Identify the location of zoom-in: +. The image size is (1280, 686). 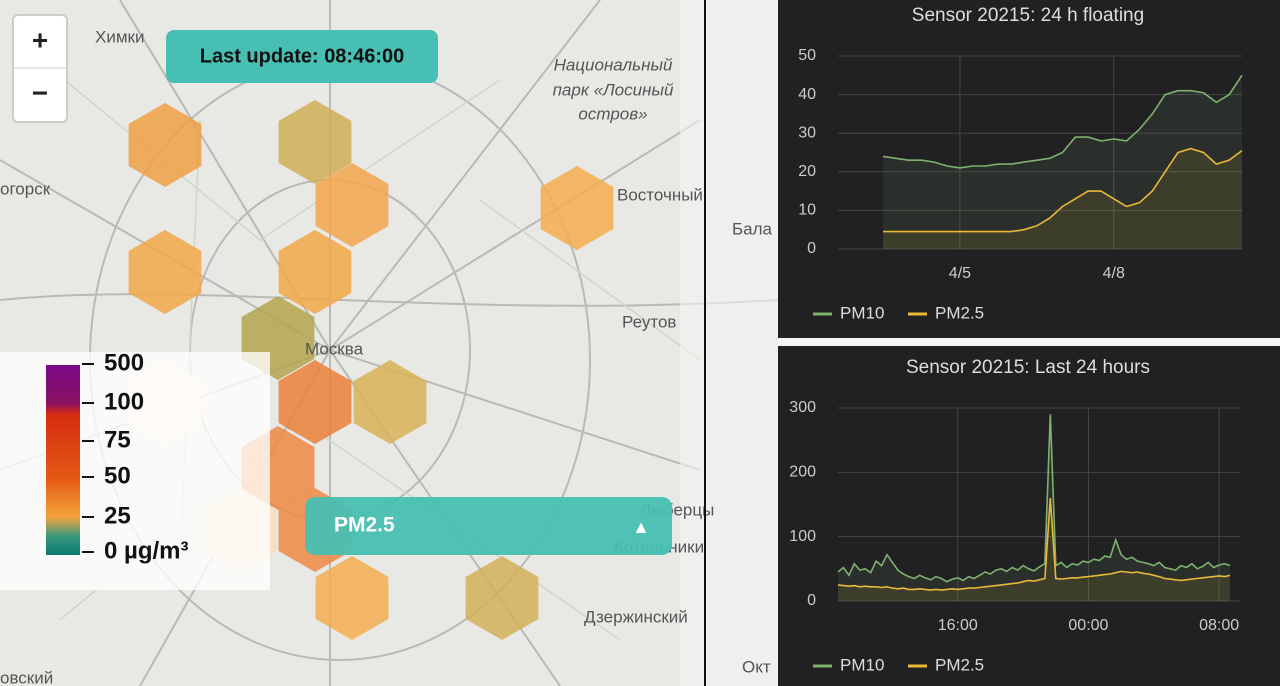
(40, 39).